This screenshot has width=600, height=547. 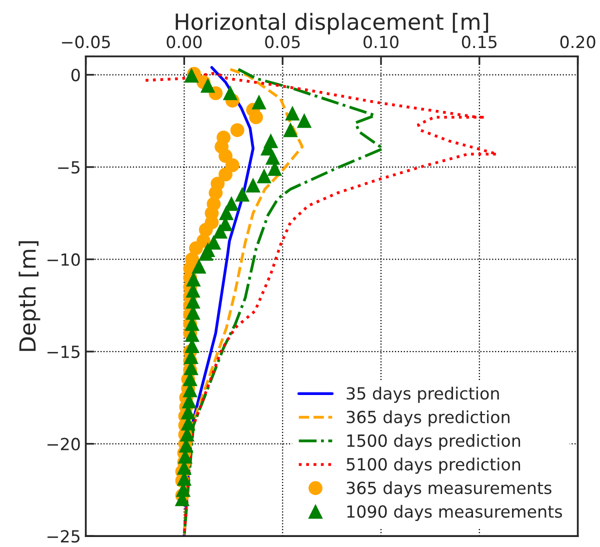 What do you see at coordinates (433, 466) in the screenshot?
I see `legend-label: 5100 days prediction` at bounding box center [433, 466].